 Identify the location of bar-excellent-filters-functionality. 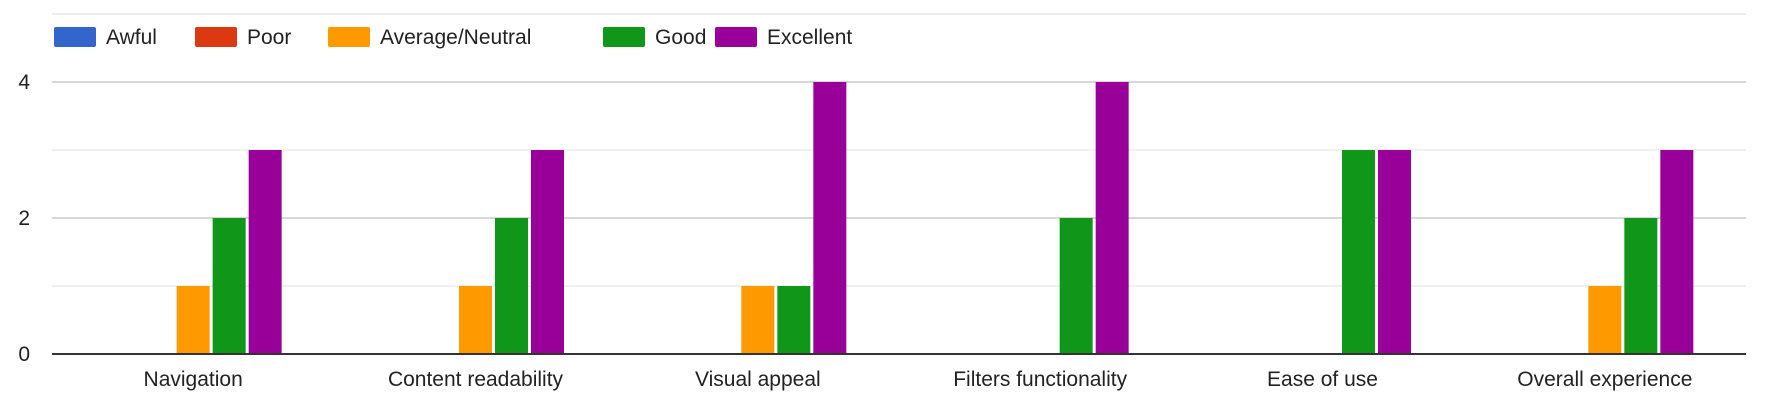
(1112, 218).